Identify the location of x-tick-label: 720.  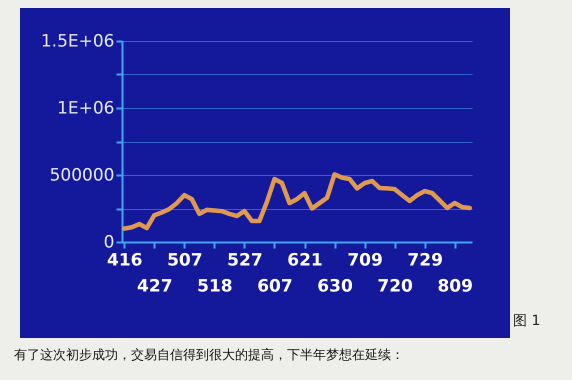
(395, 286).